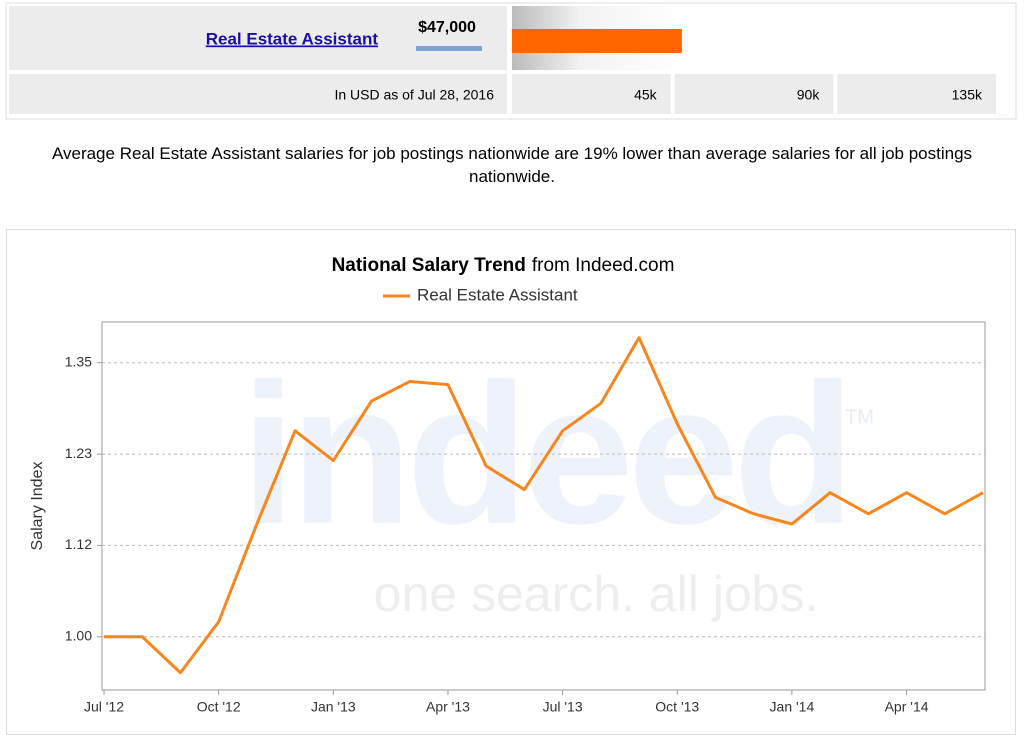 The height and width of the screenshot is (735, 1024). What do you see at coordinates (78, 453) in the screenshot?
I see `y-tick-label: 1.23` at bounding box center [78, 453].